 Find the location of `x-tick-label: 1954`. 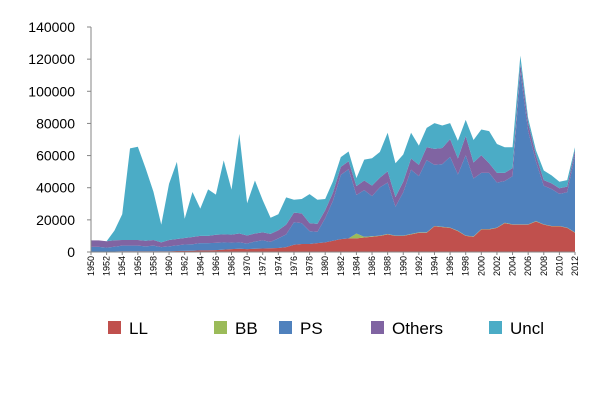

x-tick-label: 1954 is located at coordinates (122, 266).